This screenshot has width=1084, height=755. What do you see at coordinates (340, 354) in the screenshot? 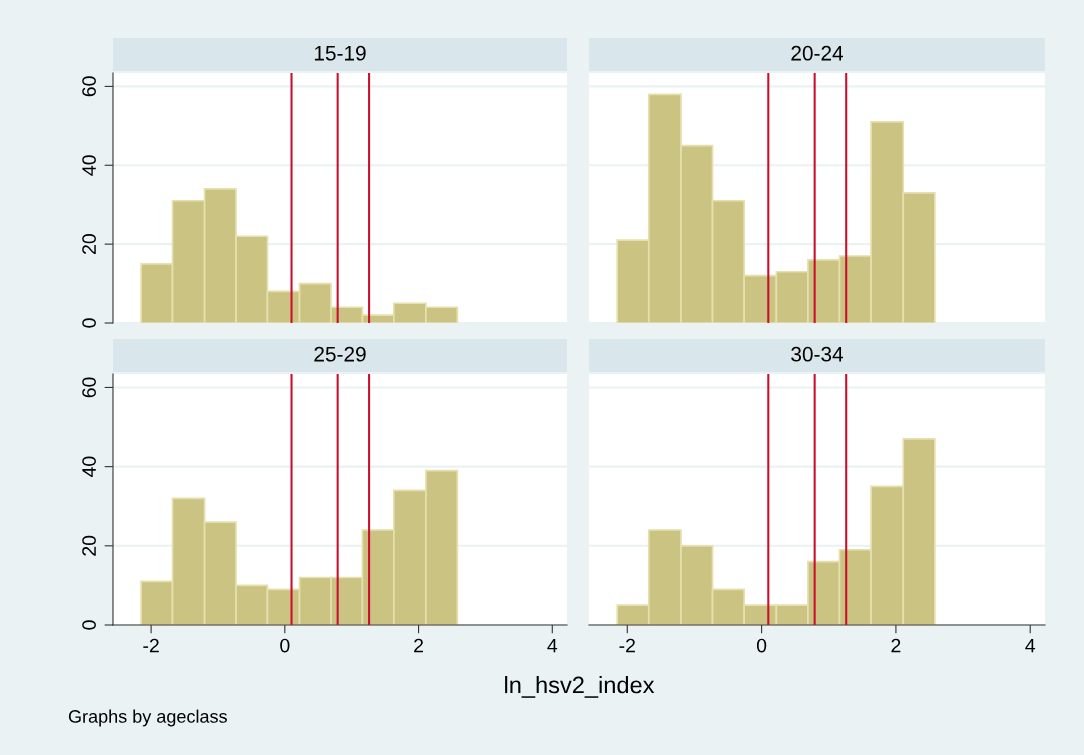
I see `chart-title: 25-29` at bounding box center [340, 354].